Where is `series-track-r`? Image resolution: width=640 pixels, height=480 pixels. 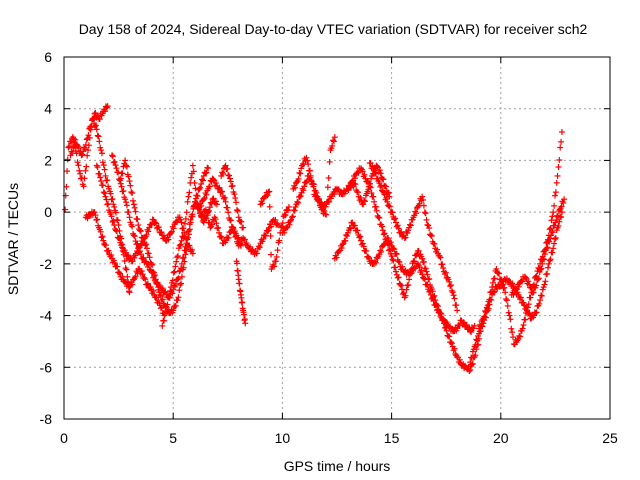 series-track-r is located at coordinates (520, 238).